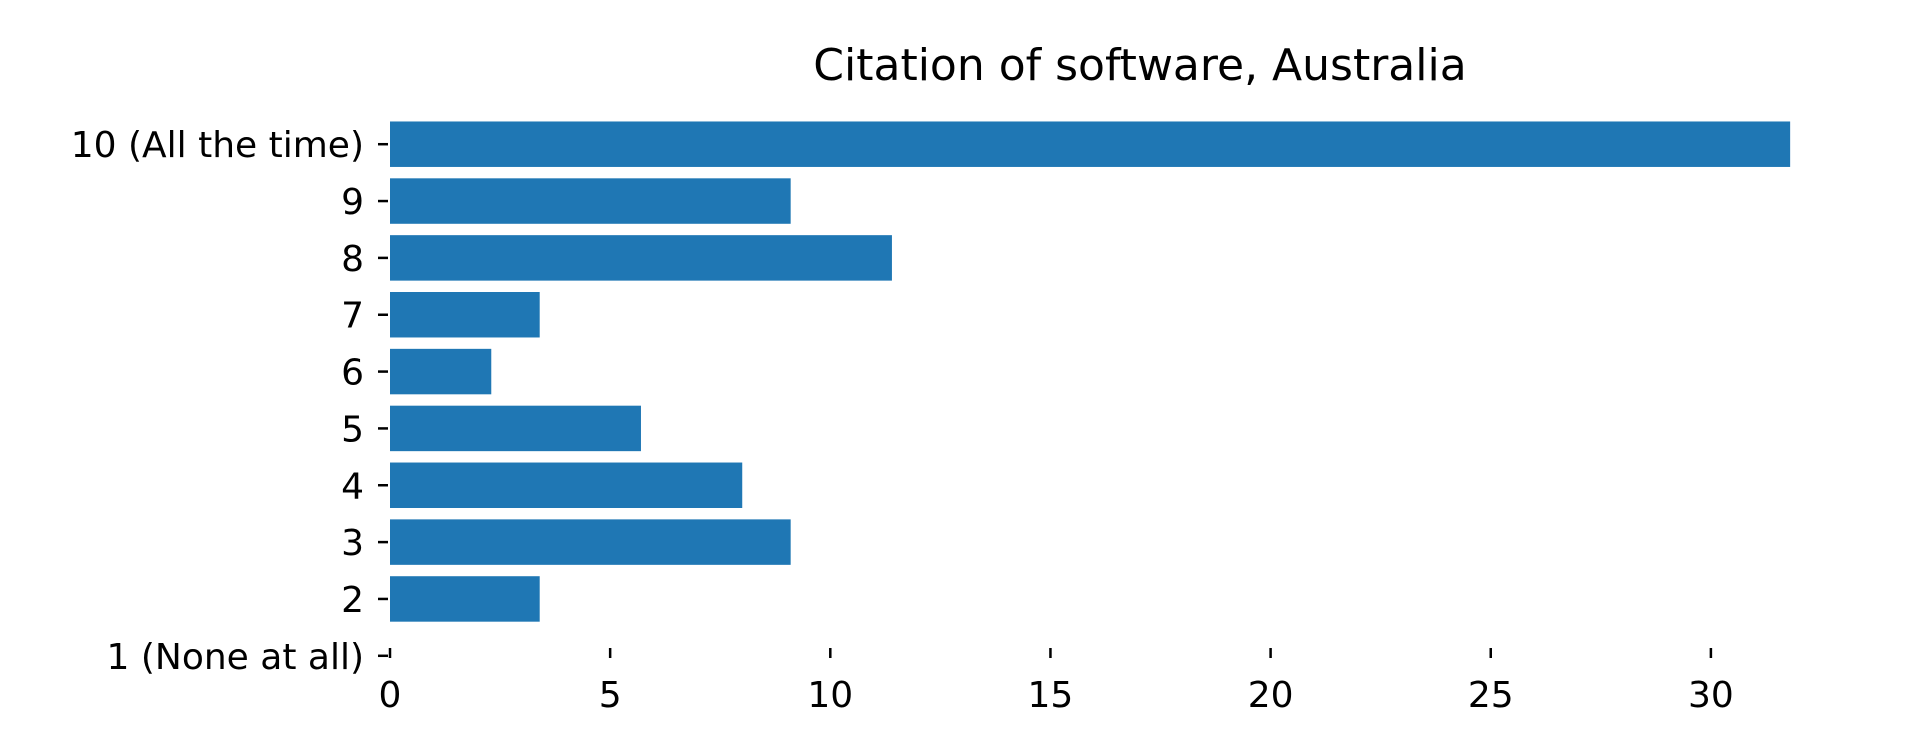  What do you see at coordinates (1051, 695) in the screenshot?
I see `x-tick-label-3: 15` at bounding box center [1051, 695].